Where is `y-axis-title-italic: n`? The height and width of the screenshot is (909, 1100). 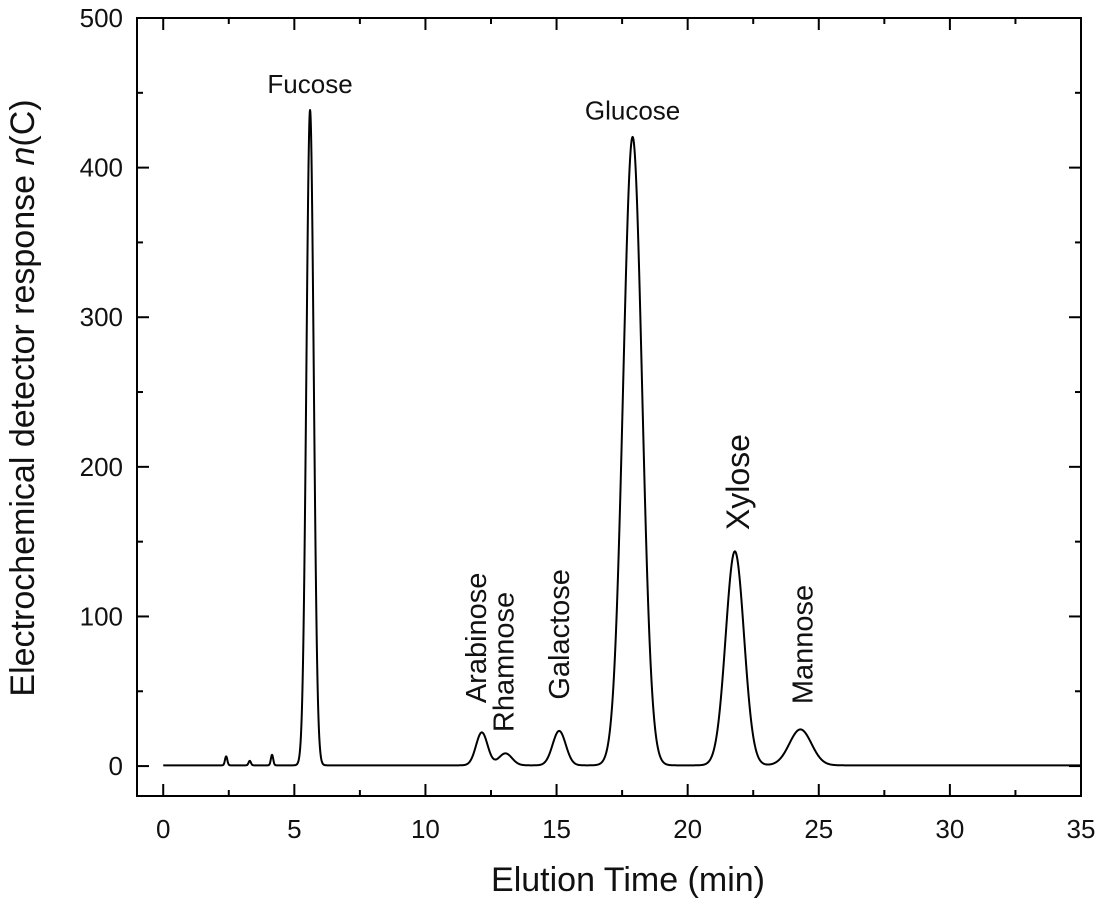
y-axis-title-italic: n is located at coordinates (23, 156).